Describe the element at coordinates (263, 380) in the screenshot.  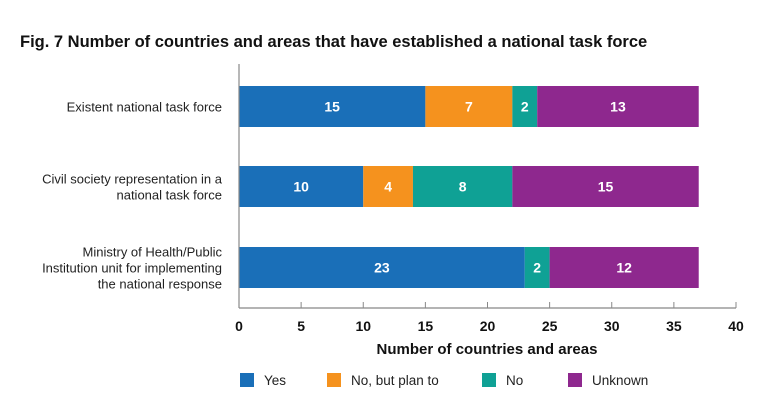
I see `legend-item: Yes` at that location.